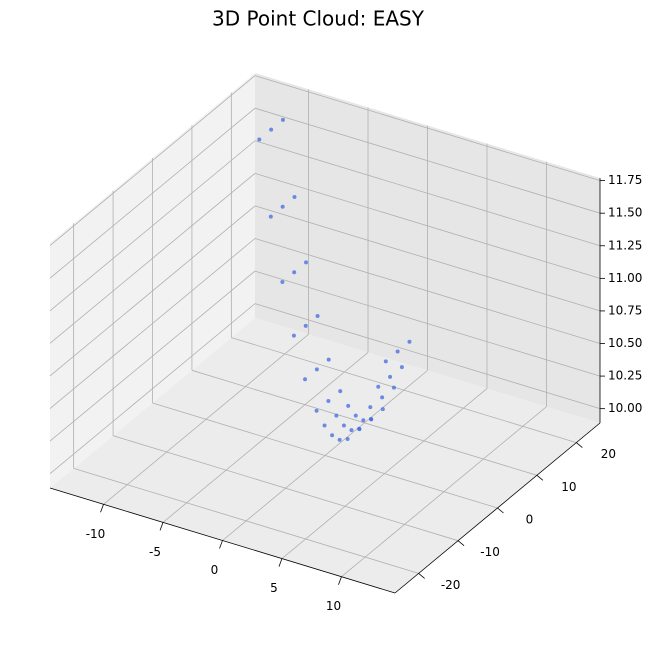 Image resolution: width=654 pixels, height=666 pixels. I want to click on x-tick-label: 0, so click(215, 570).